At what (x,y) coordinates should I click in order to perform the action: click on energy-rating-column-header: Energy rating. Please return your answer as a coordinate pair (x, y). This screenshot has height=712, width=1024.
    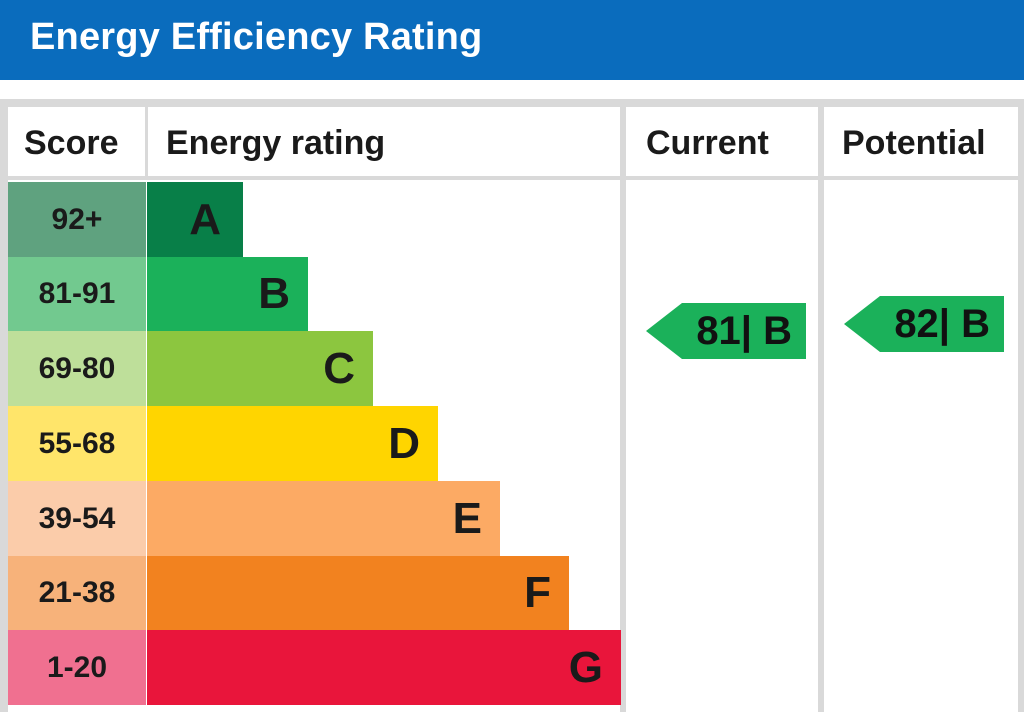
    Looking at the image, I should click on (275, 143).